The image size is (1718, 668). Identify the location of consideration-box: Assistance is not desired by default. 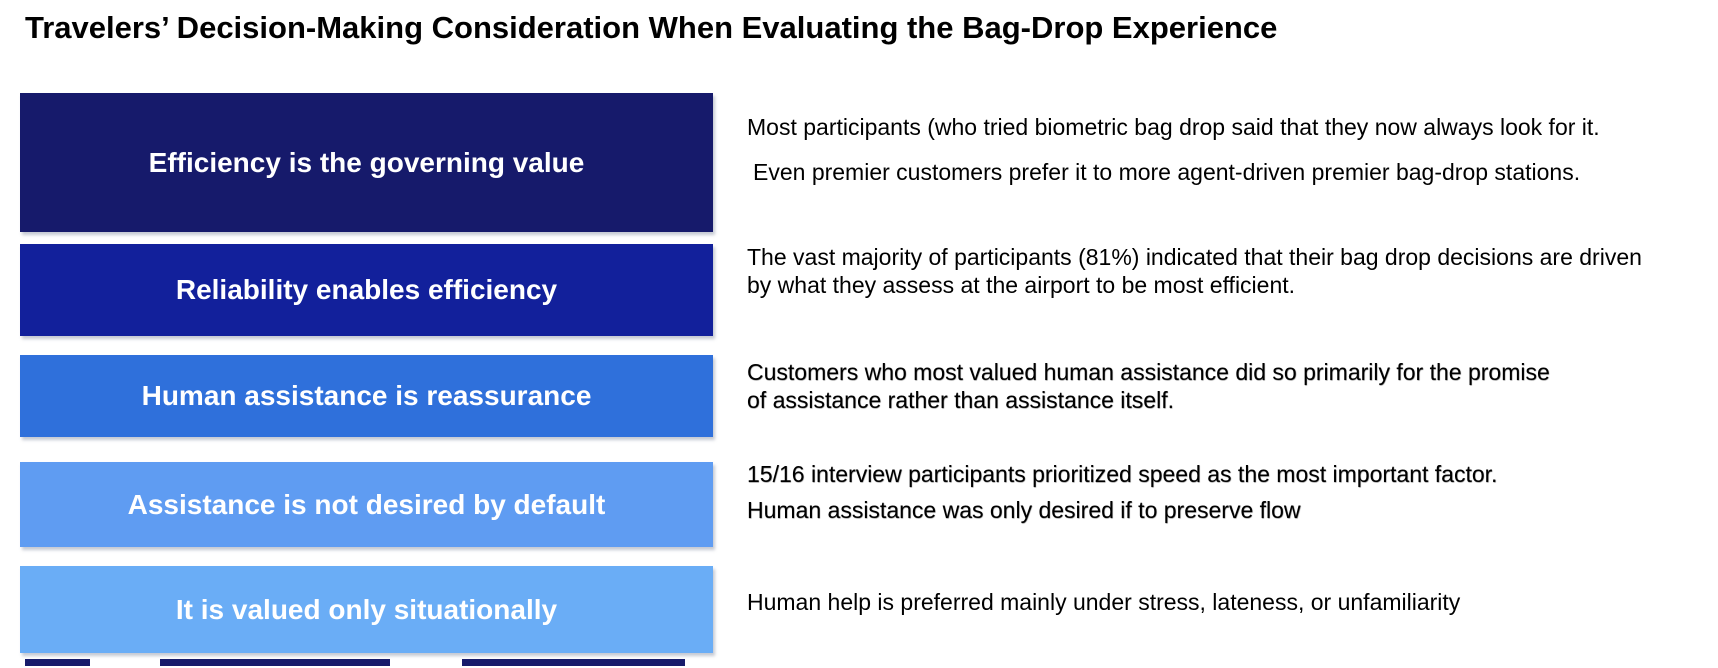
(366, 504).